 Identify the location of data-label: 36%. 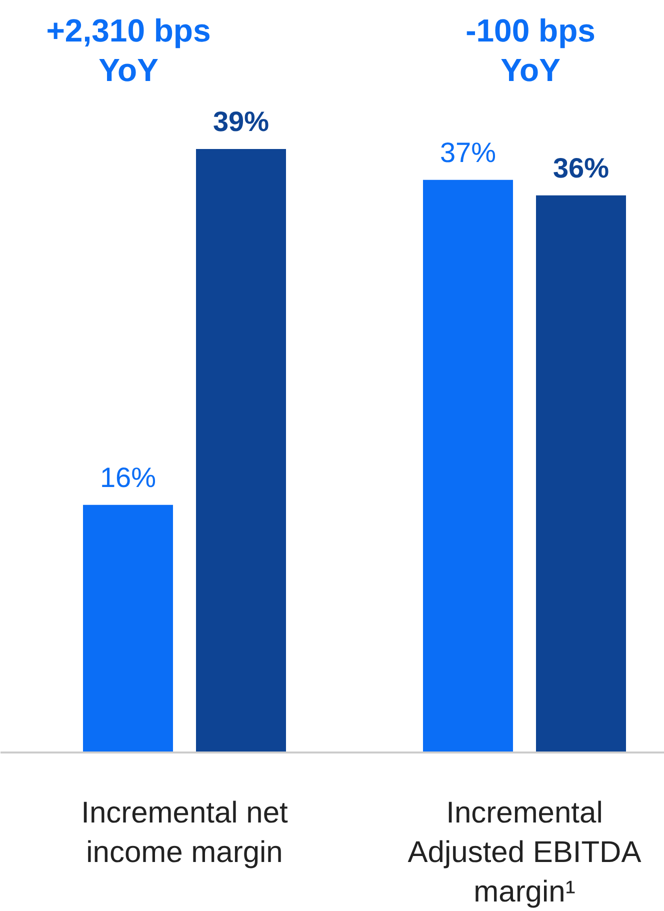
(581, 168).